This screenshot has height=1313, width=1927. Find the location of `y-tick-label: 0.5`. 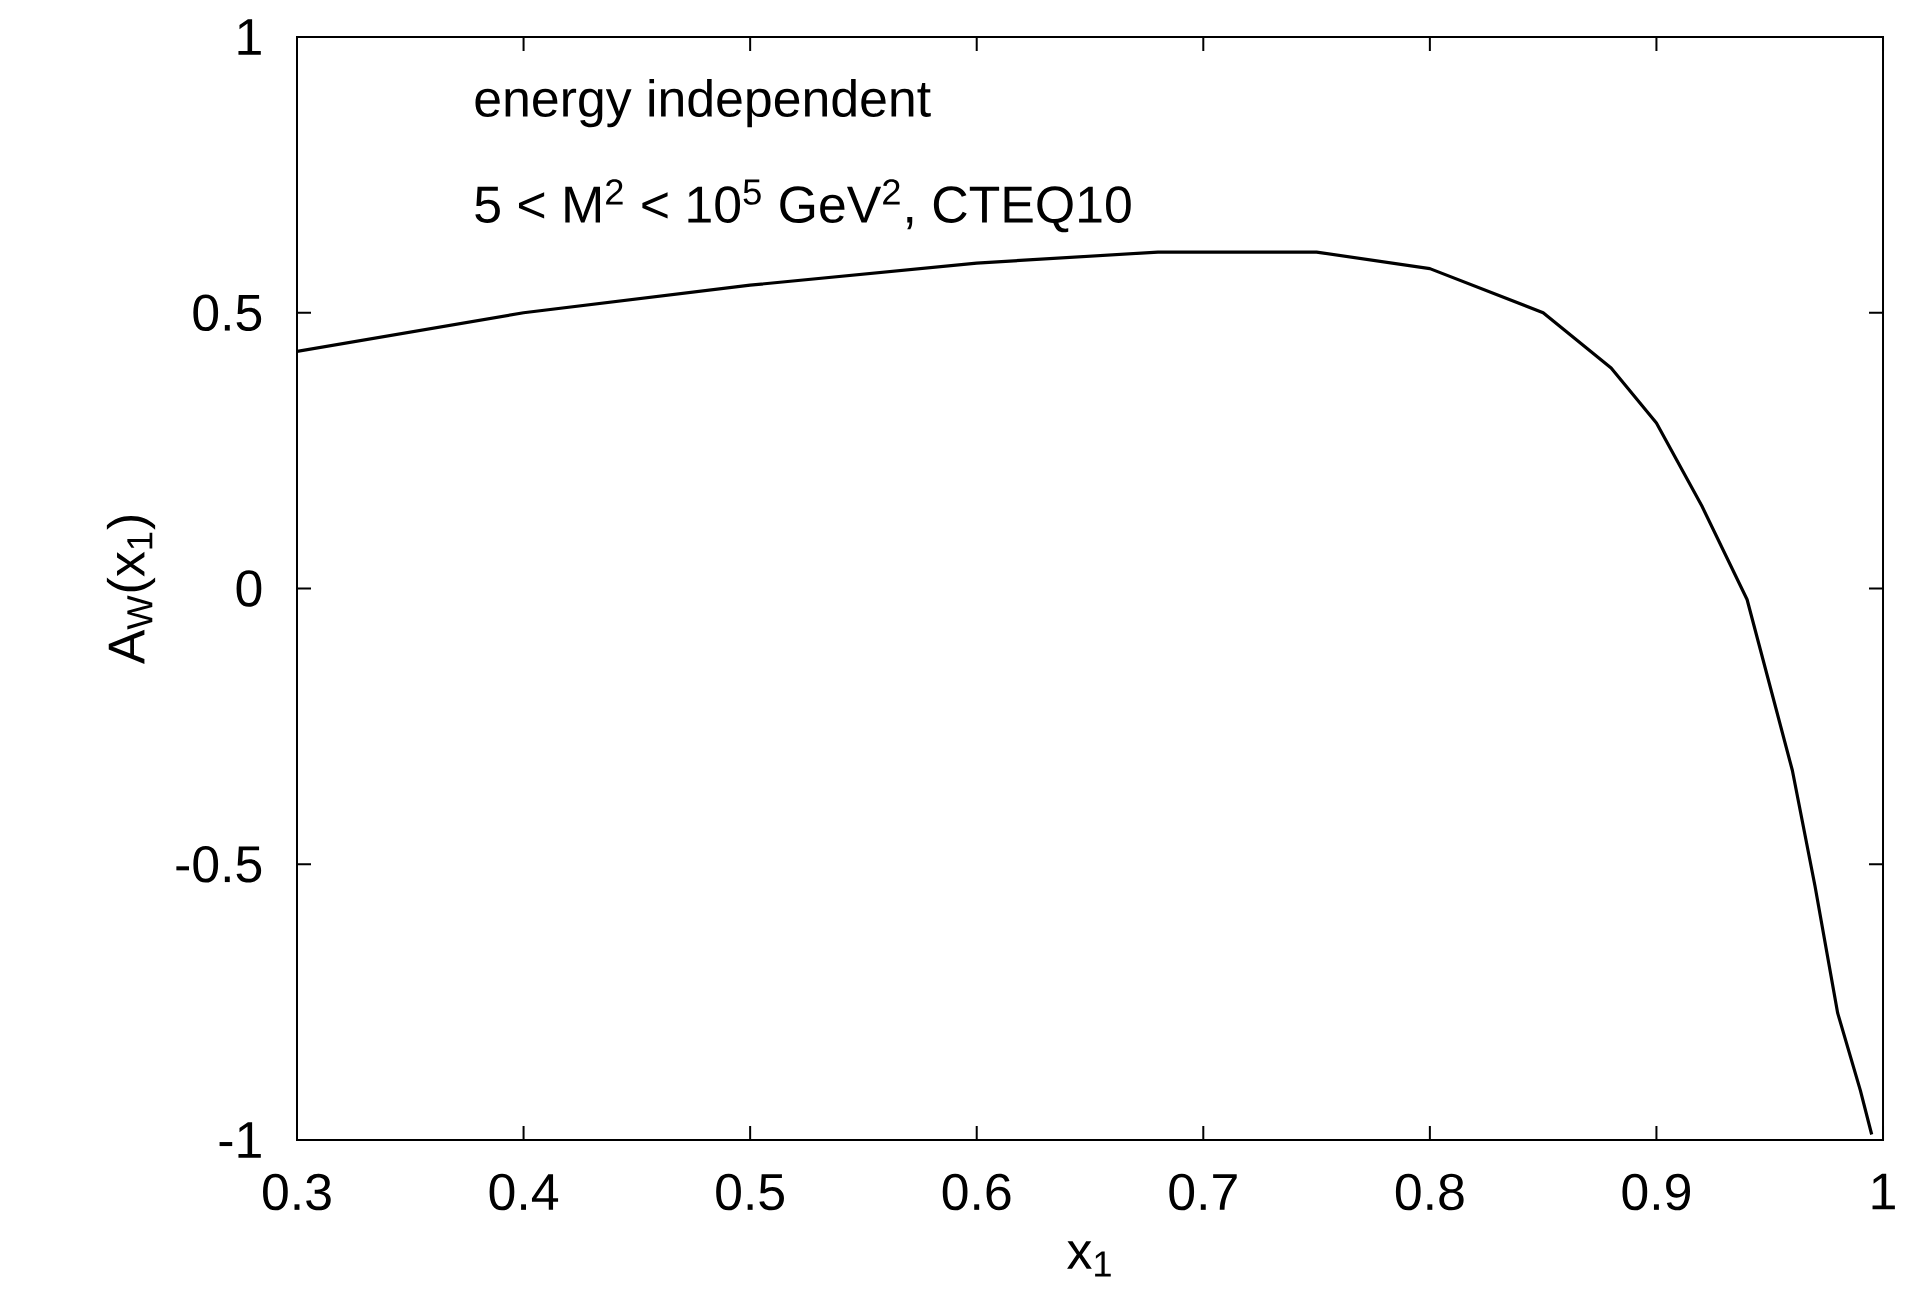

y-tick-label: 0.5 is located at coordinates (227, 313).